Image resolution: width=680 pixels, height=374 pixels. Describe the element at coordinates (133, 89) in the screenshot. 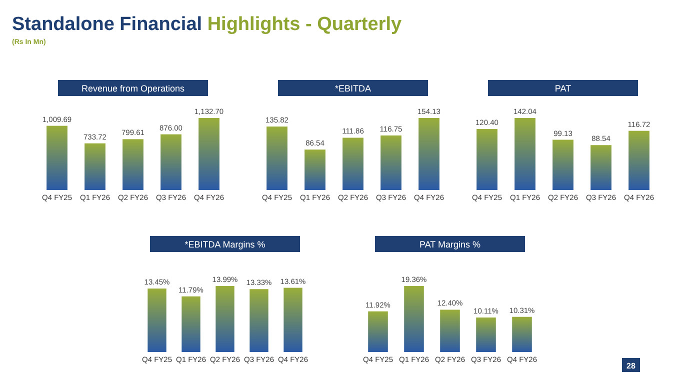

I see `chart-title: Revenue from Operations` at that location.